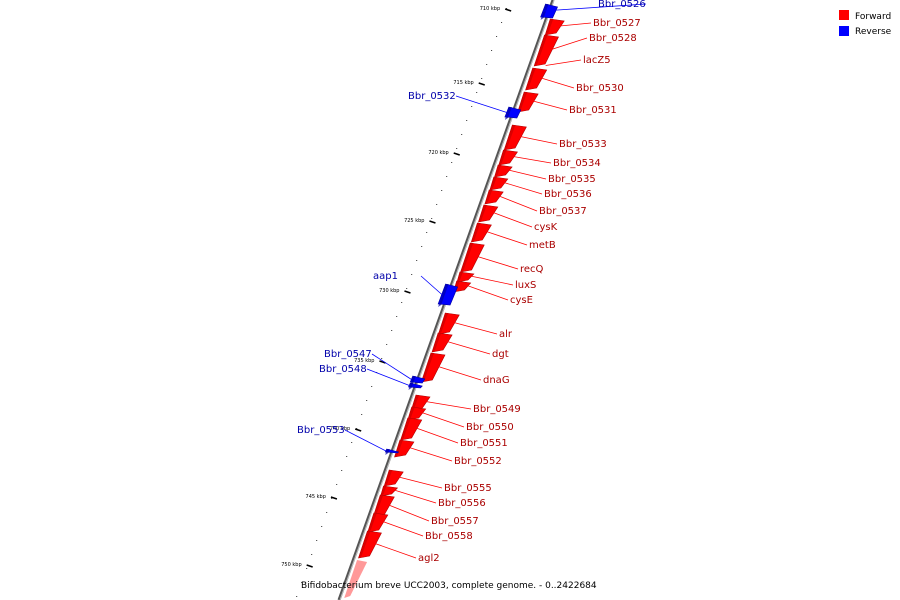 The height and width of the screenshot is (600, 900). I want to click on gene-label-dgt: dgt, so click(500, 354).